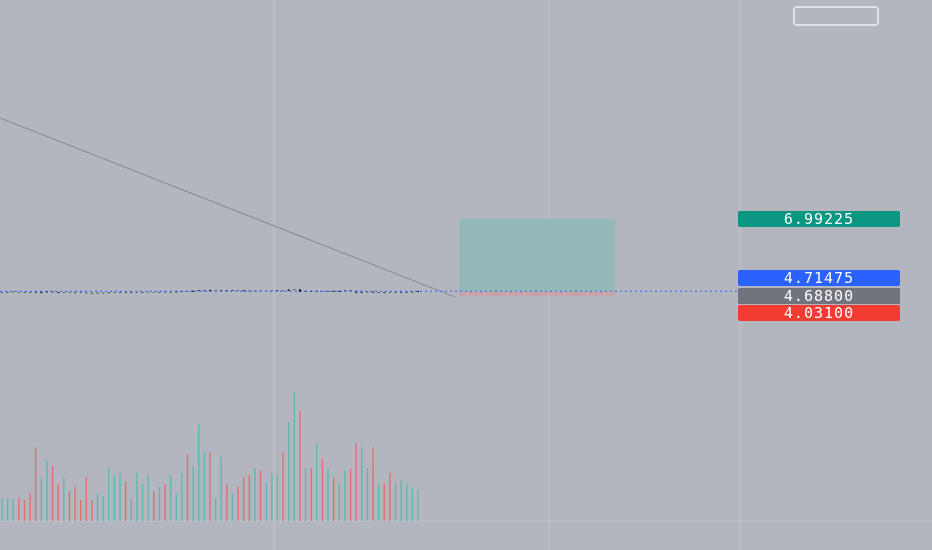  I want to click on stop-loss-label: 4.03100, so click(819, 313).